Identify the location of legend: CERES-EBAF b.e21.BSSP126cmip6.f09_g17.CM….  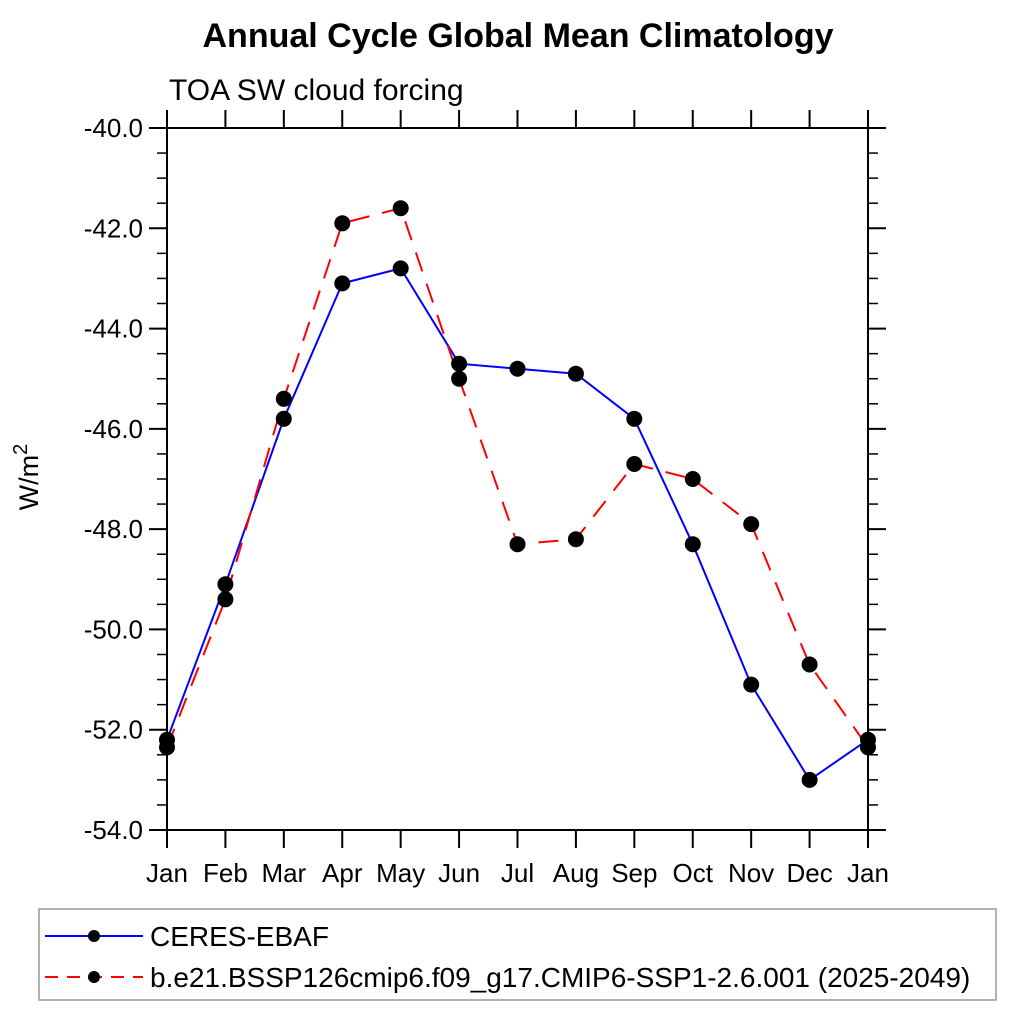
(517, 954).